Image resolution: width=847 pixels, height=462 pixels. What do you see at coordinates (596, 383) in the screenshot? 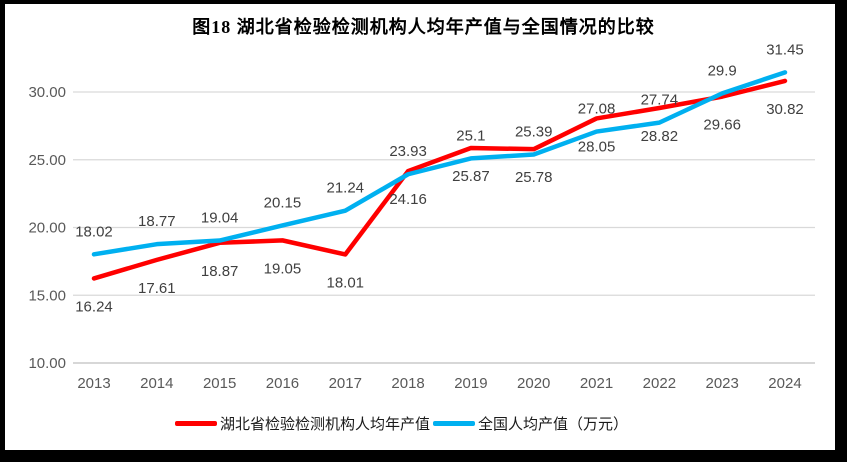
I see `svg-text: 2021` at bounding box center [596, 383].